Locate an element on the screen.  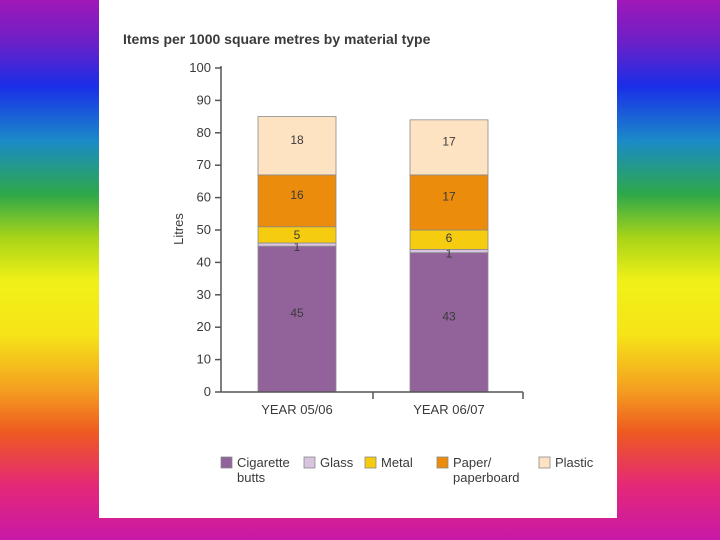
y-tick-label: 10 is located at coordinates (204, 359).